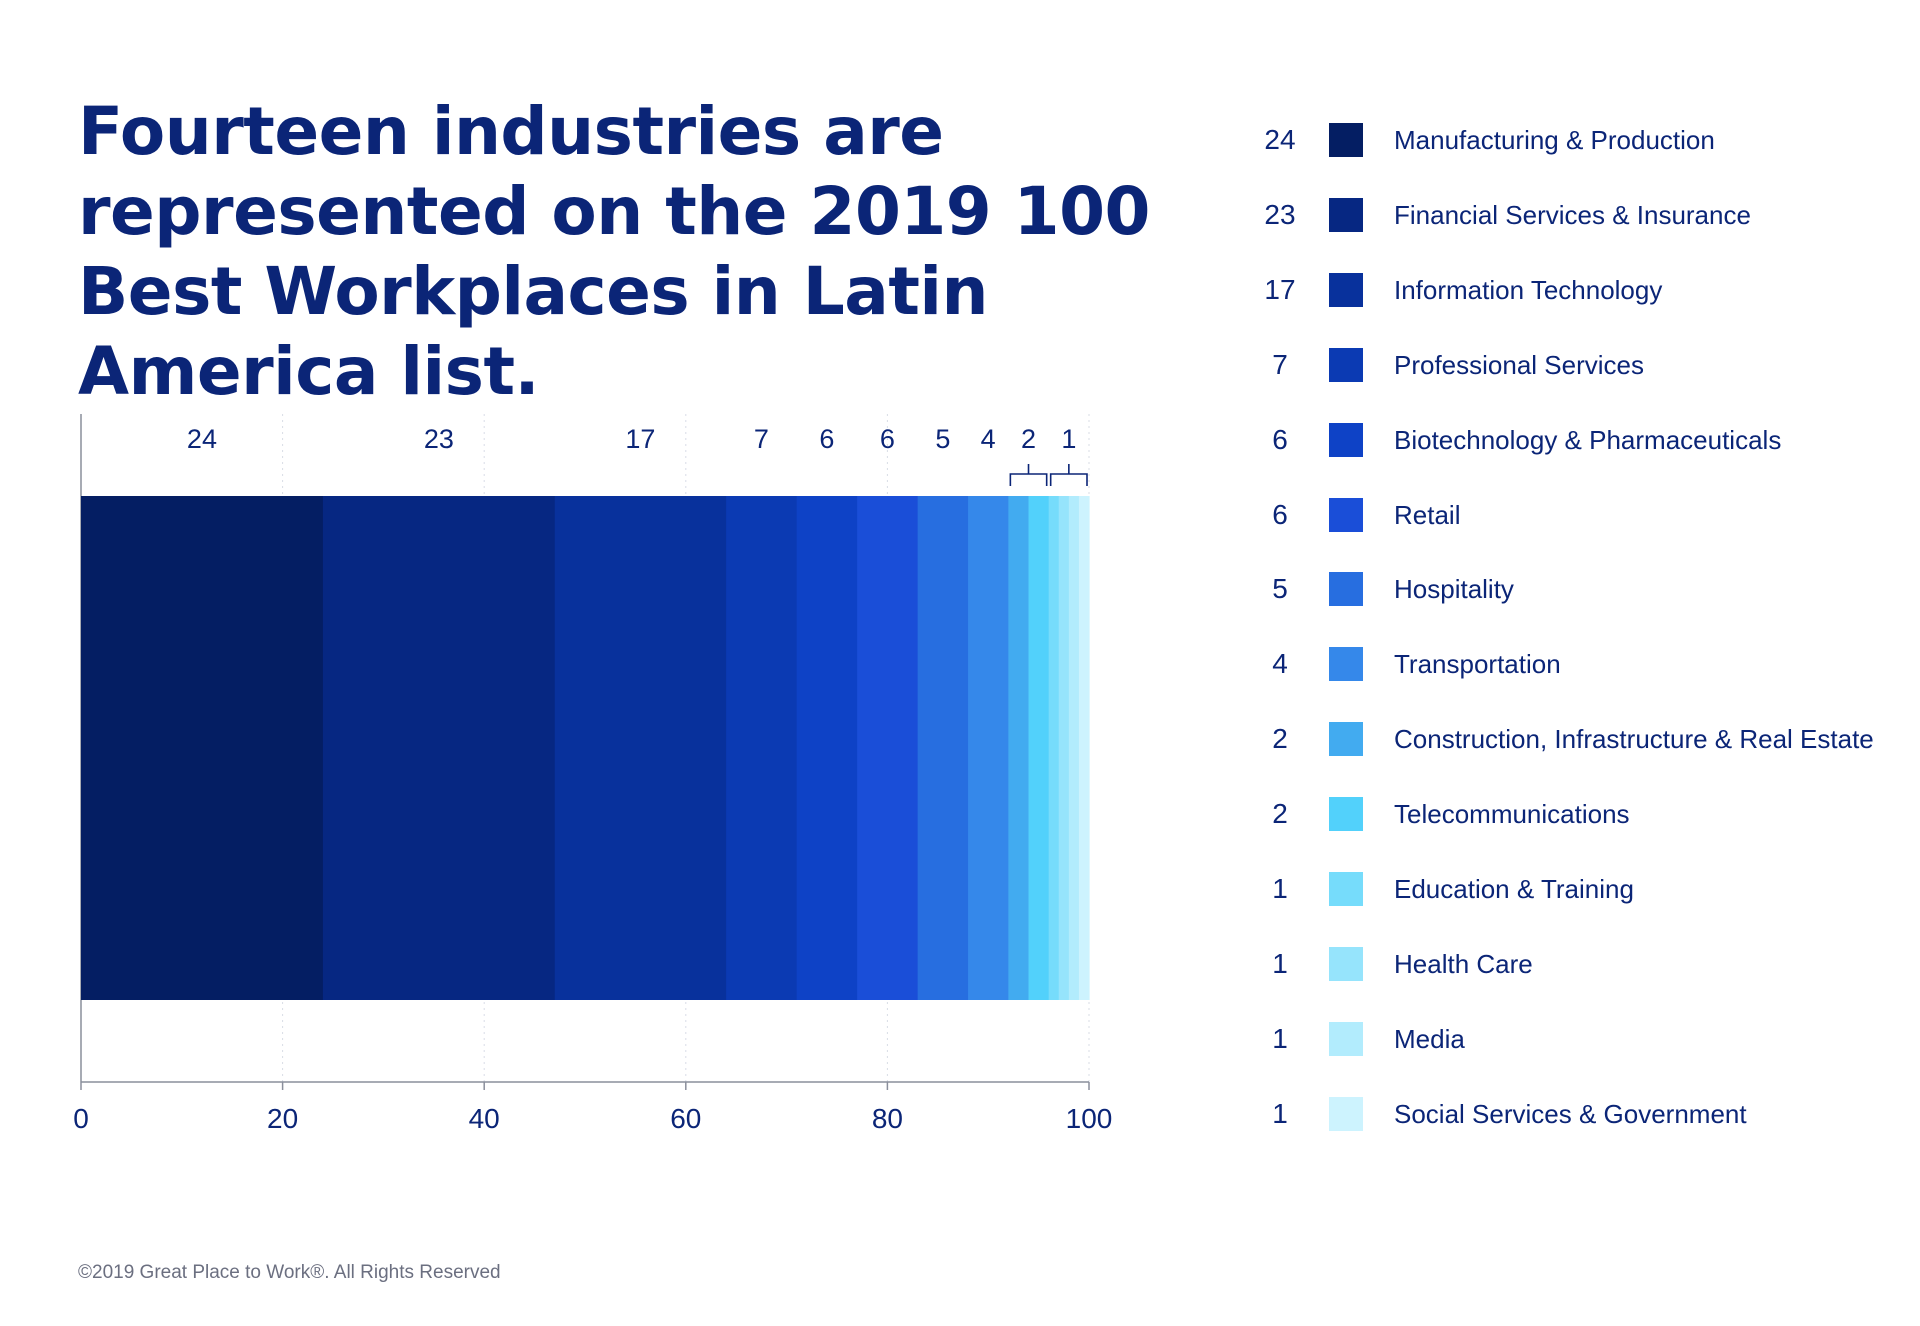  Describe the element at coordinates (685, 1118) in the screenshot. I see `x-tick-label: 60` at that location.